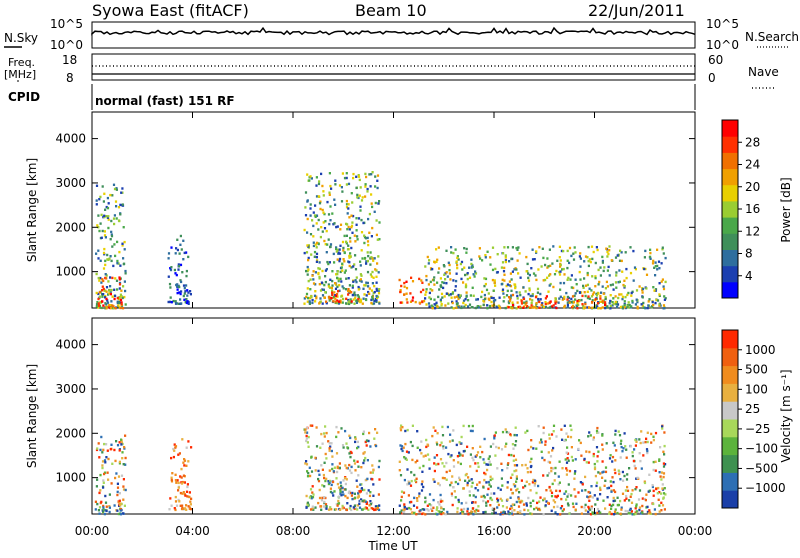  What do you see at coordinates (749, 276) in the screenshot?
I see `colorbar-tick-label: 4` at bounding box center [749, 276].